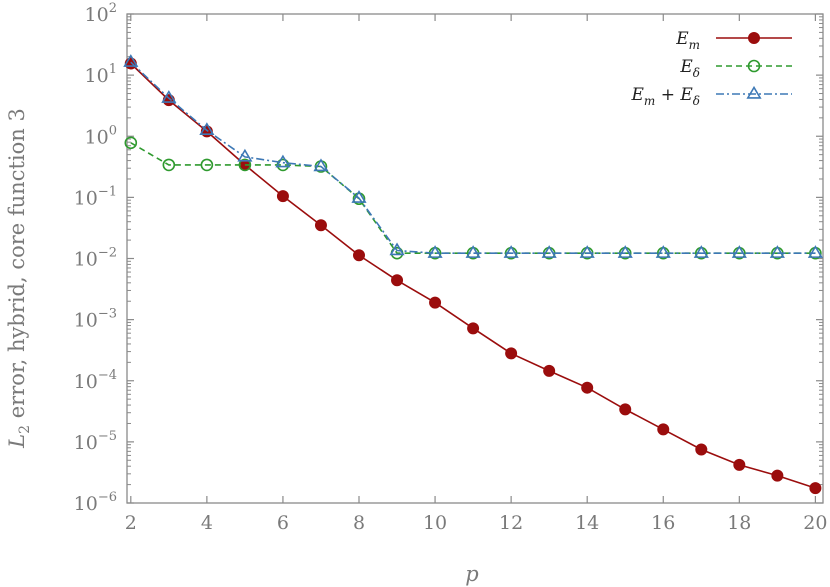  What do you see at coordinates (815, 523) in the screenshot?
I see `x-tick-label: 20` at bounding box center [815, 523].